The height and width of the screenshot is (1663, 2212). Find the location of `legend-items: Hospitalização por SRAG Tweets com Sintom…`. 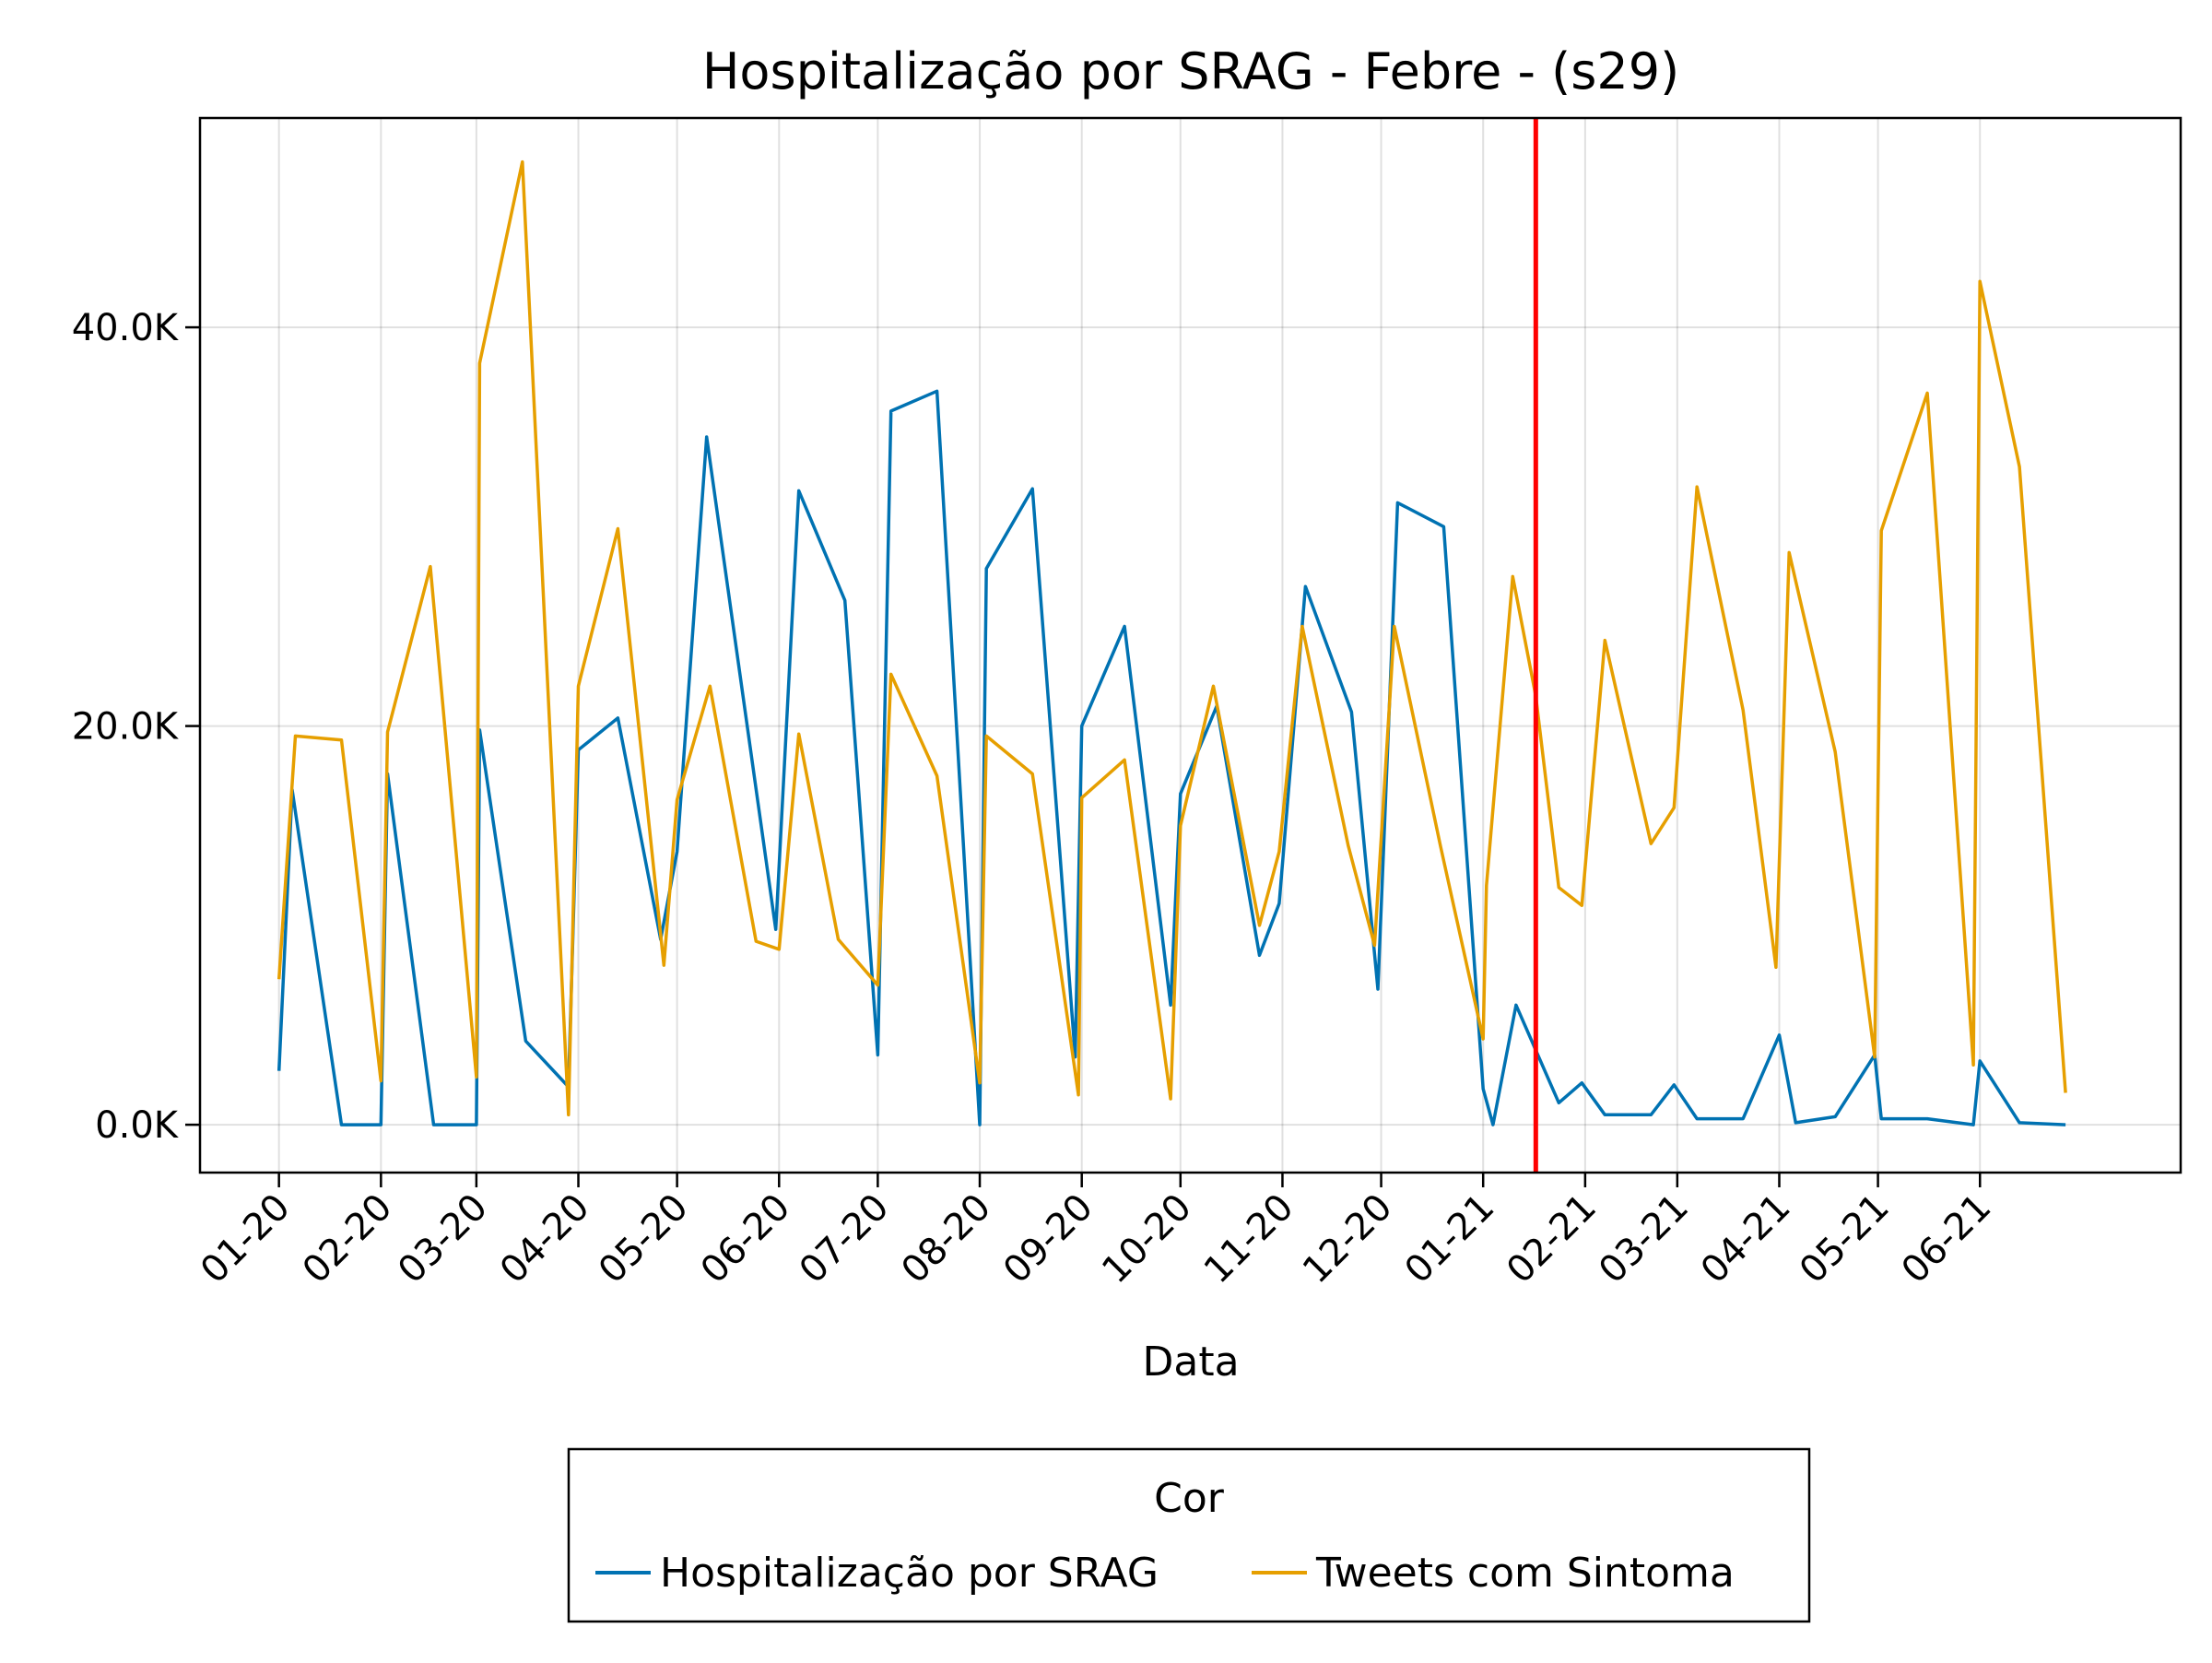

legend-items: Hospitalização por SRAG Tweets com Sintom… is located at coordinates (1165, 1573).